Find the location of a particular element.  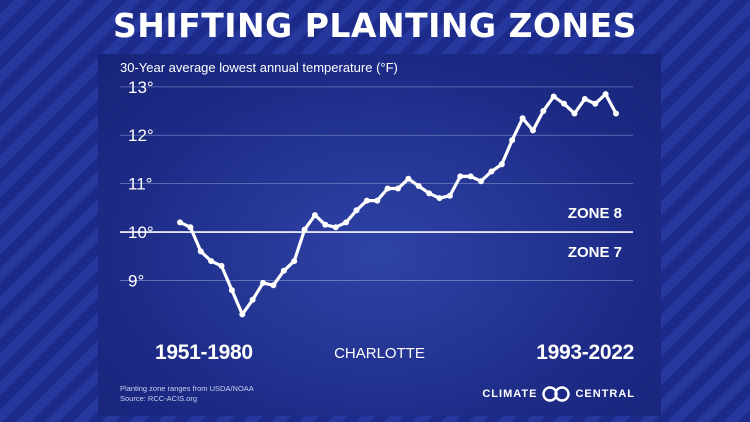

y-tick-label: 11° is located at coordinates (140, 184).